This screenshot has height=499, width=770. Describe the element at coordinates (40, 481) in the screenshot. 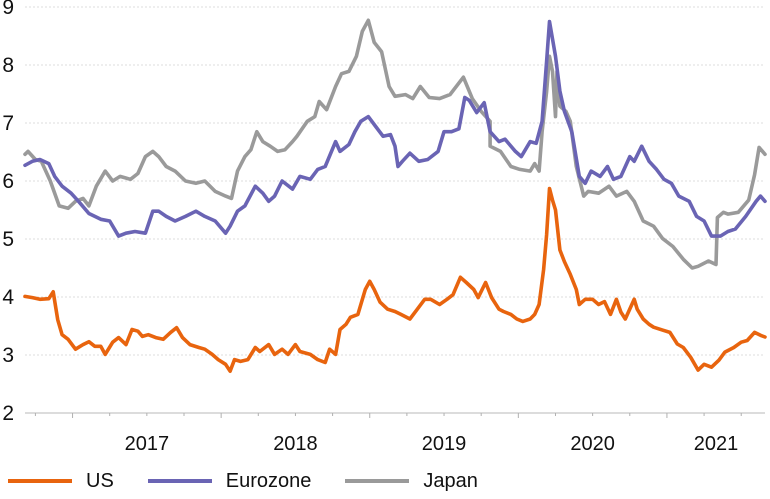

I see `legend-swatch-us` at that location.